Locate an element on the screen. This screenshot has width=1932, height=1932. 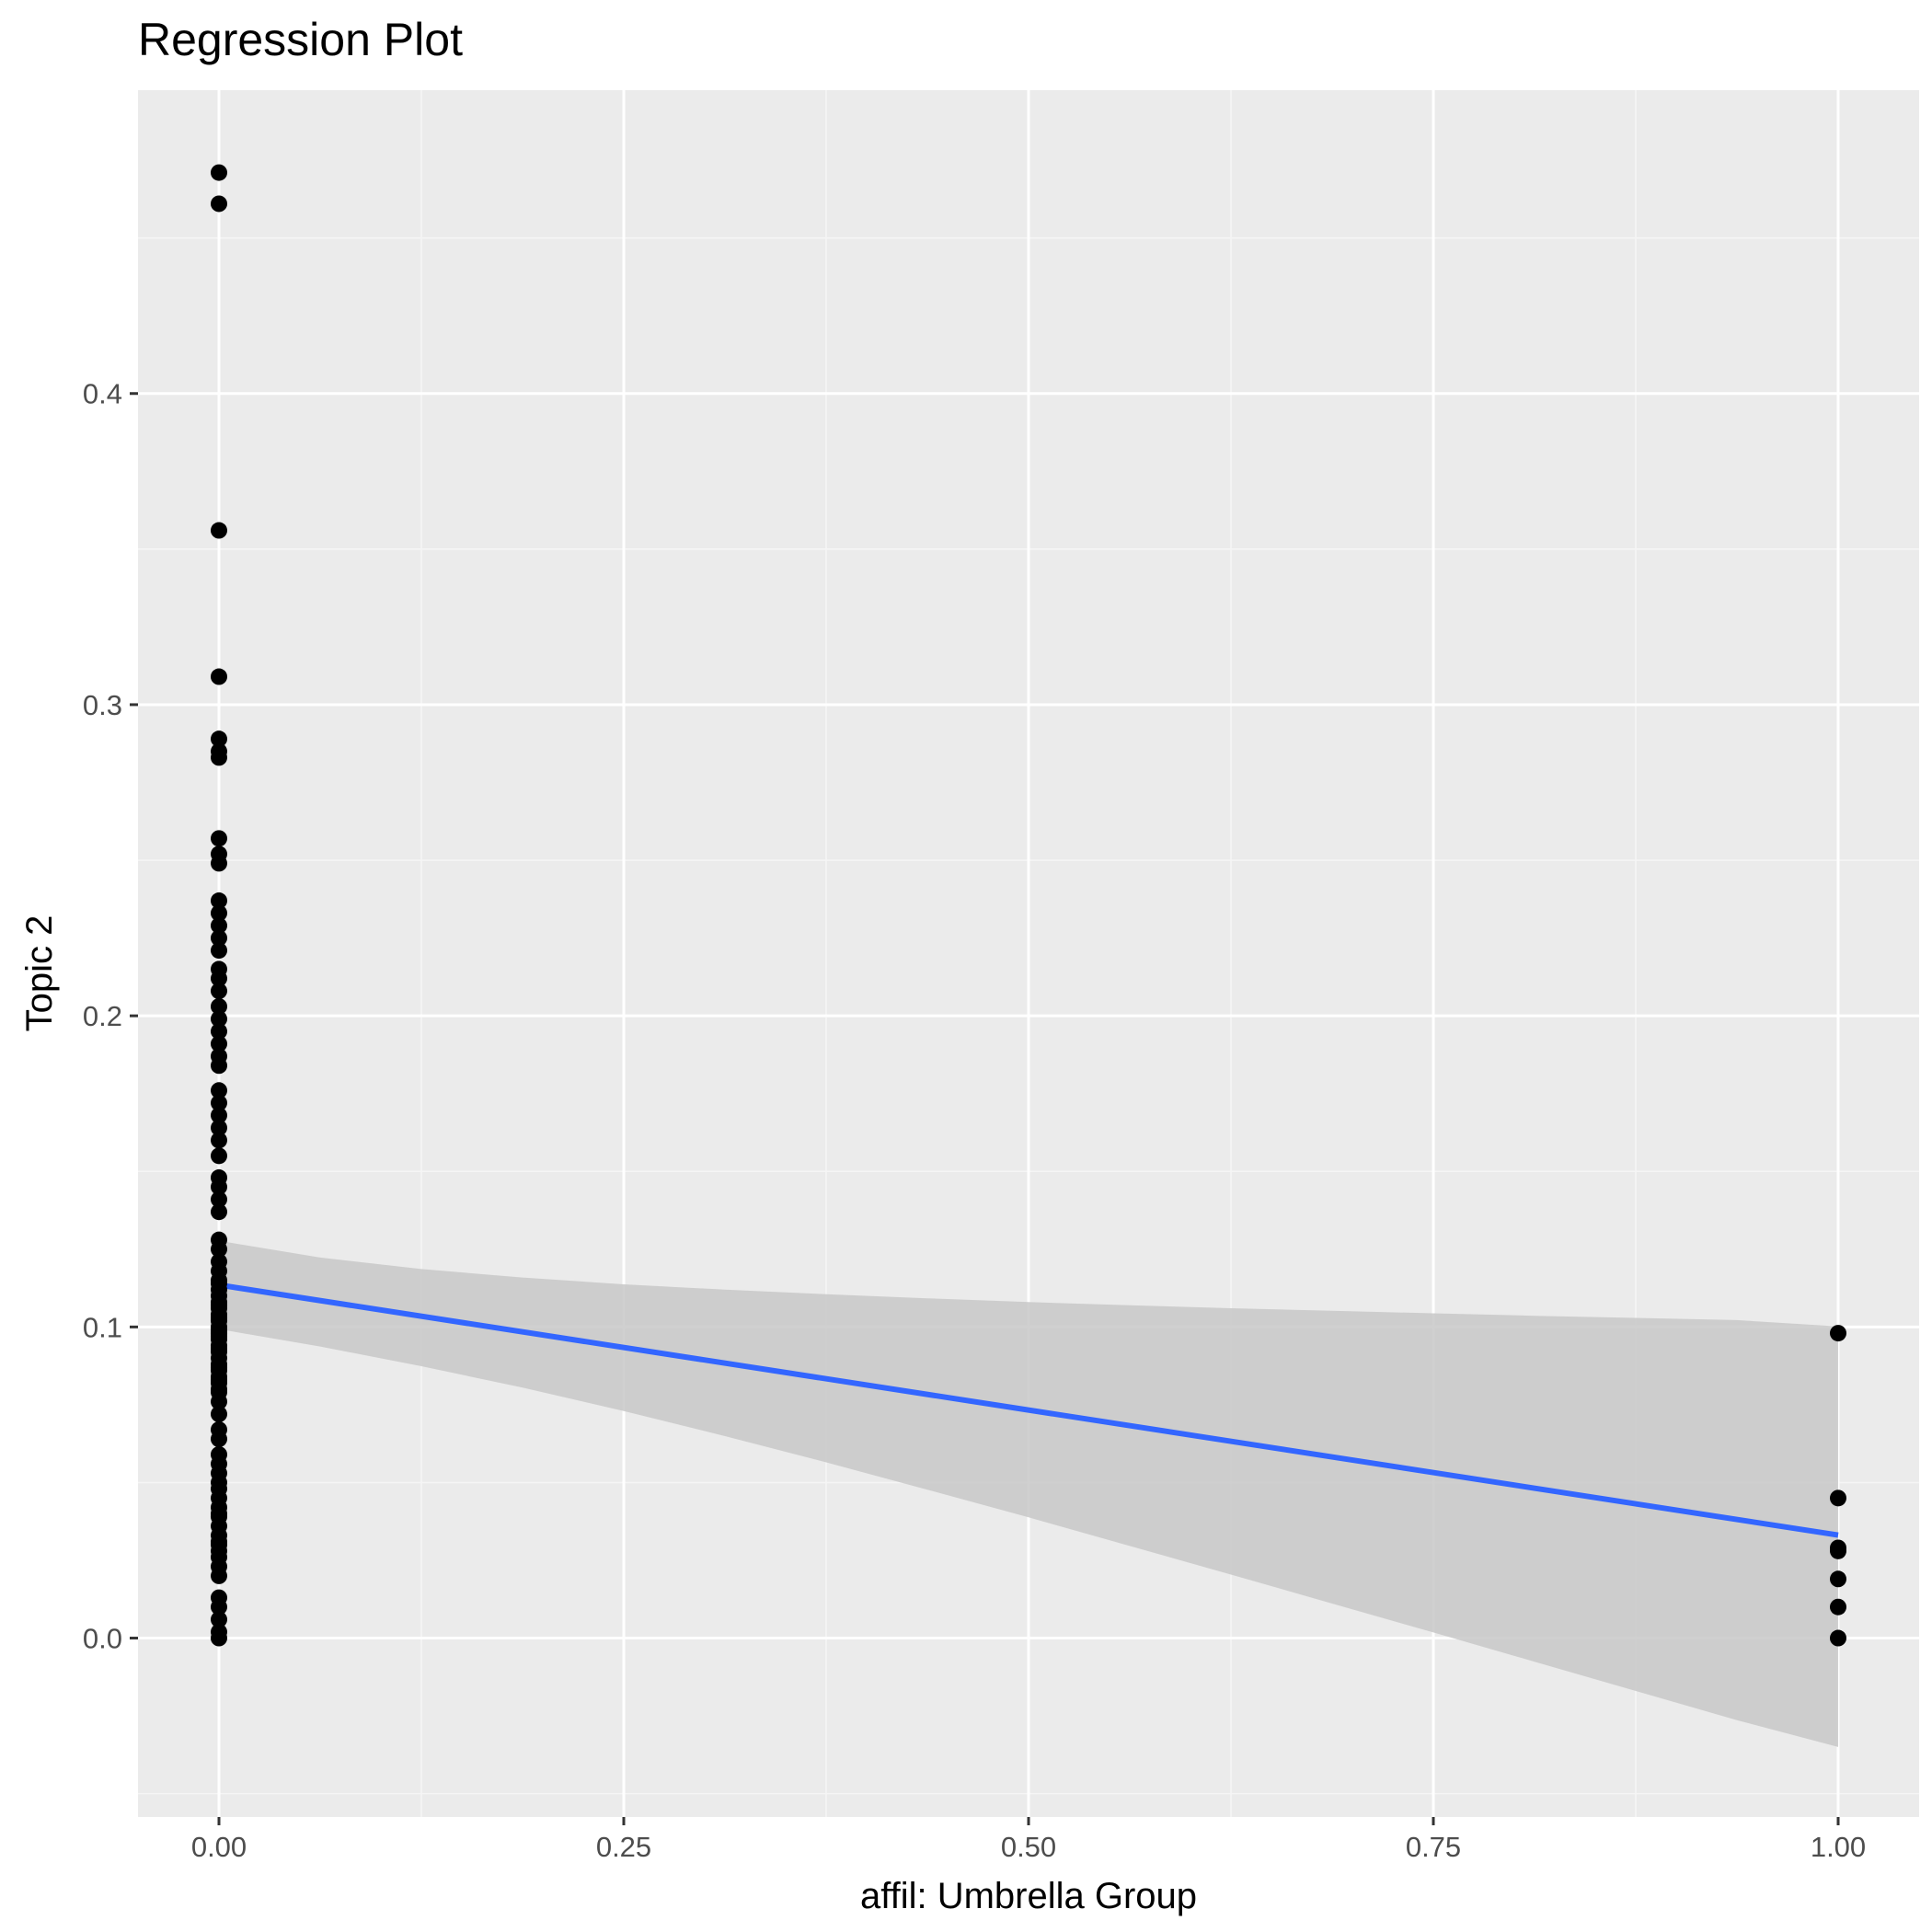
fit-line-layer is located at coordinates (1028, 1410).